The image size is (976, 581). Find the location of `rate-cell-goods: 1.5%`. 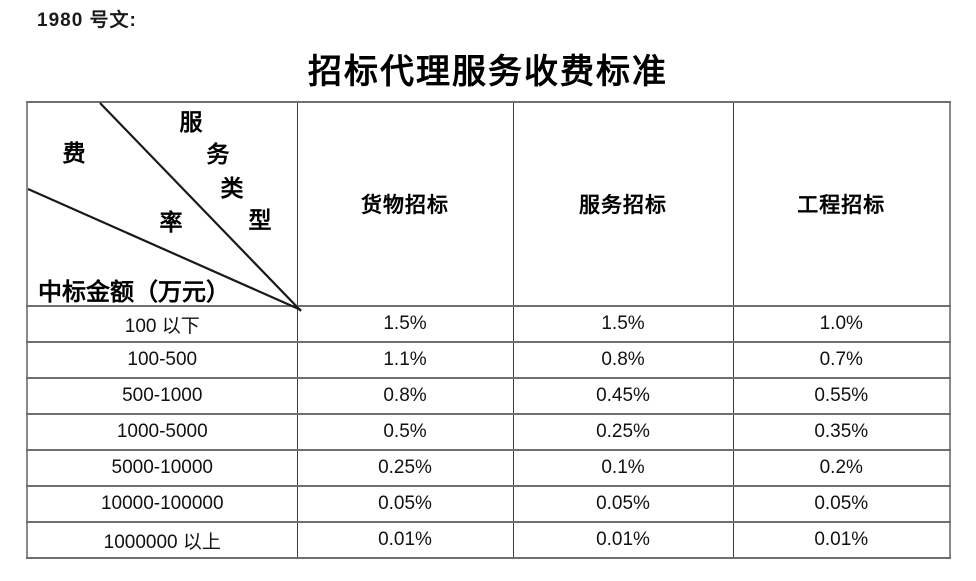

rate-cell-goods: 1.5% is located at coordinates (405, 324).